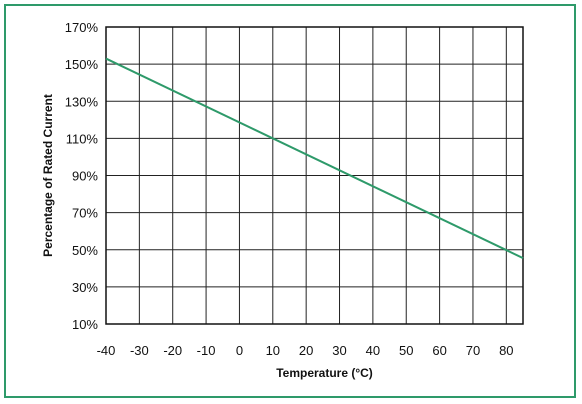 The image size is (582, 404). I want to click on y-tick-label: 70%, so click(85, 213).